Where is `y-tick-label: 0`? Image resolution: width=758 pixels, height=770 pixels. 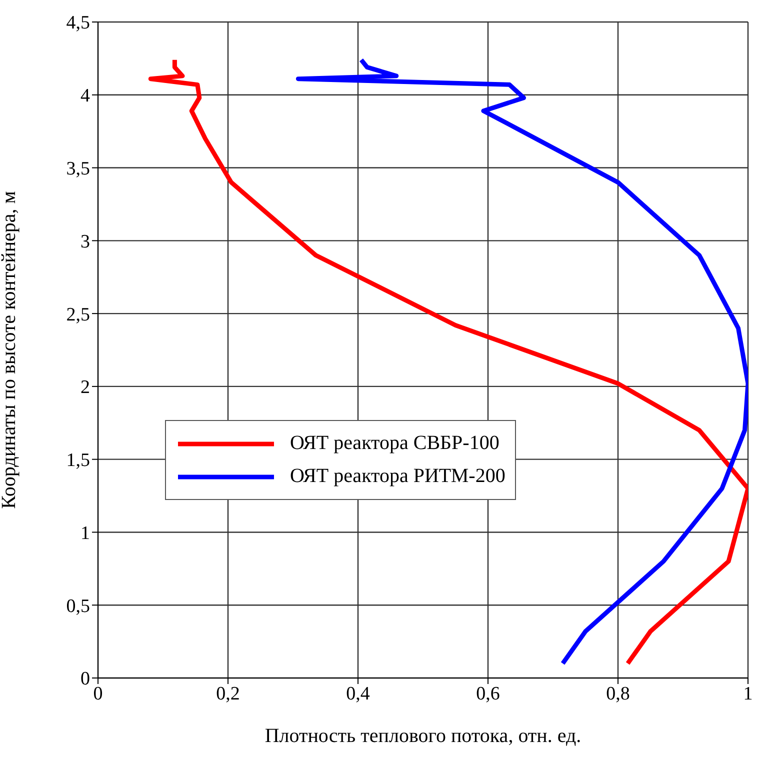 y-tick-label: 0 is located at coordinates (85, 679).